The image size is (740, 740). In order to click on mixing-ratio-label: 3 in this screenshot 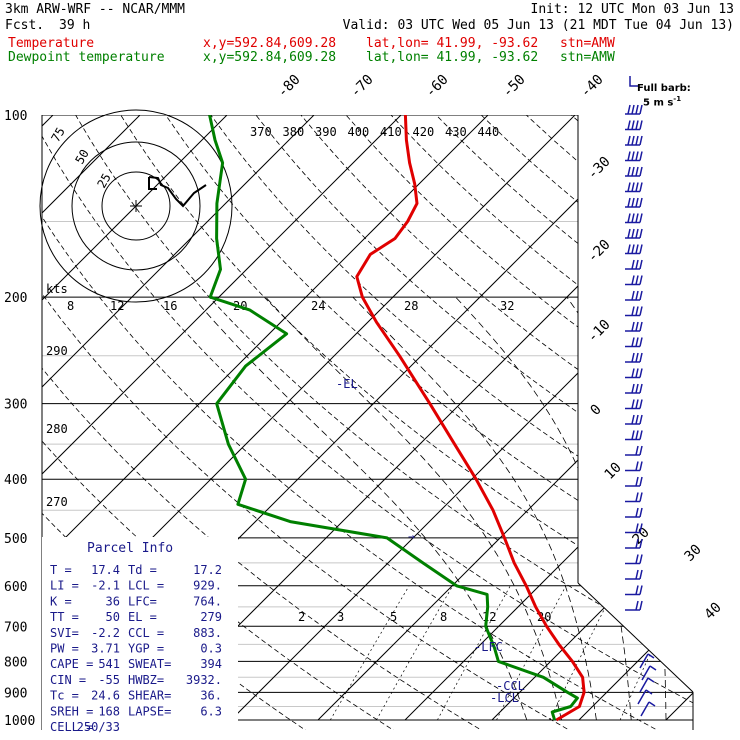, I will do `click(340, 617)`.